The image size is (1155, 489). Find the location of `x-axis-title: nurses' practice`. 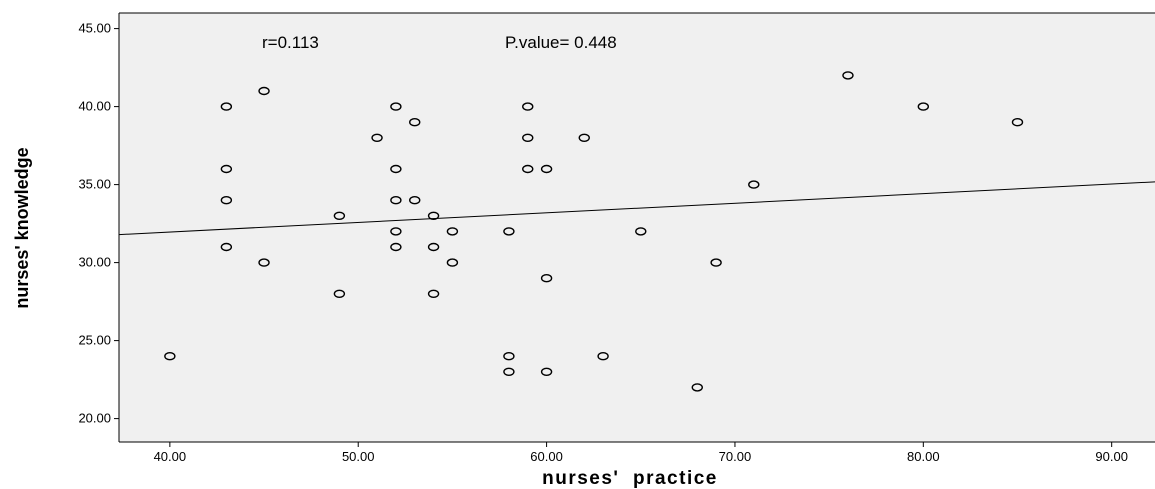

x-axis-title: nurses' practice is located at coordinates (630, 478).